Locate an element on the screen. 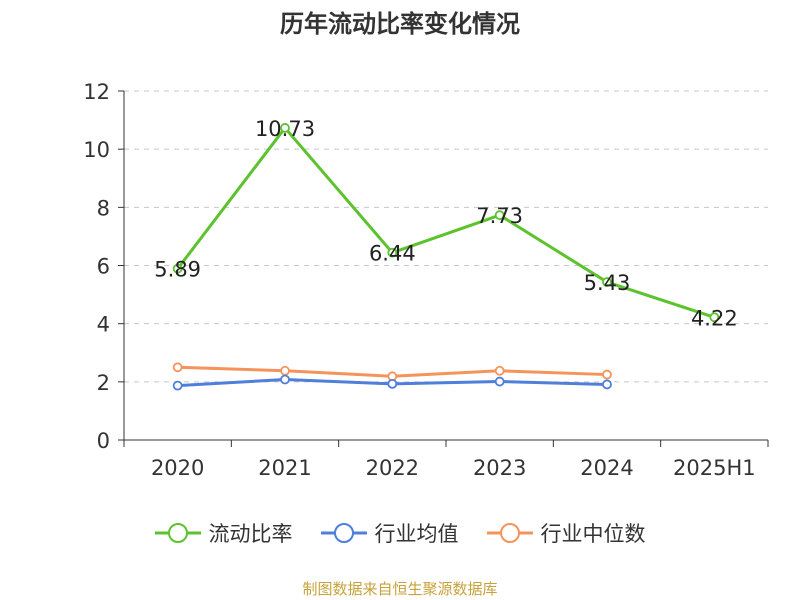 This screenshot has height=600, width=800. x-tick-label: 2025H1 is located at coordinates (714, 468).